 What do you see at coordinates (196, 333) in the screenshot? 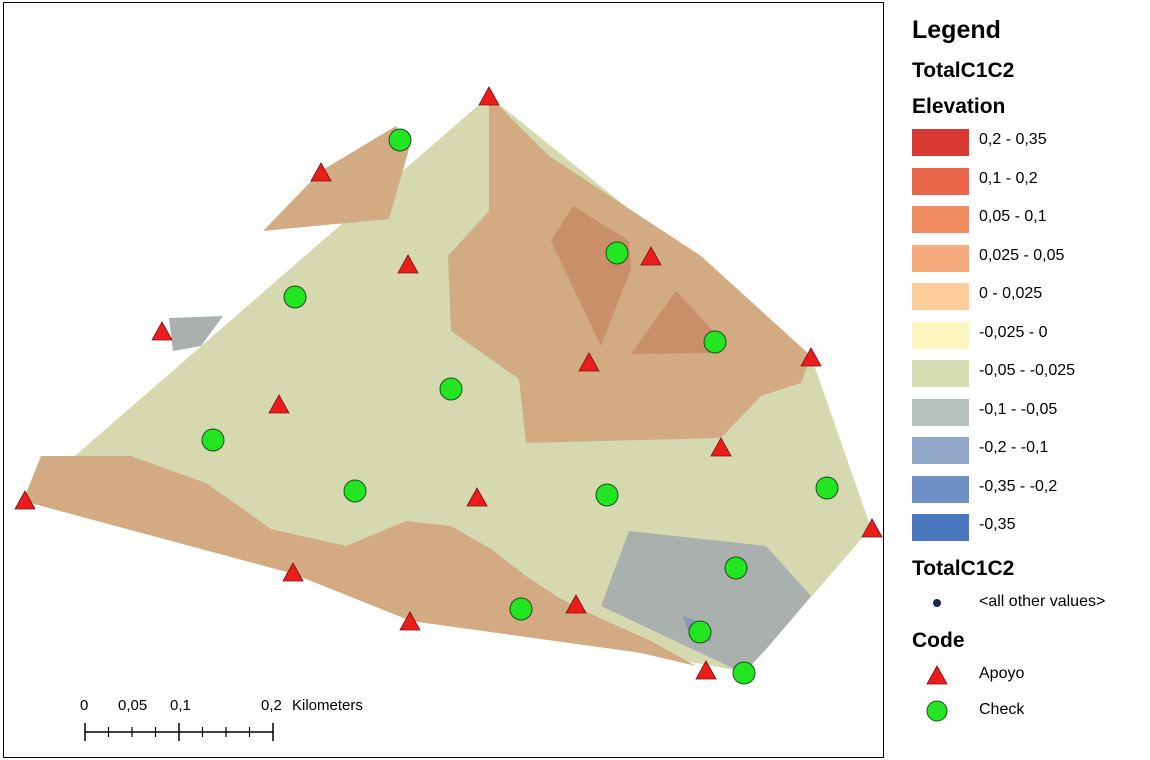
I see `surface-zone-west-low` at bounding box center [196, 333].